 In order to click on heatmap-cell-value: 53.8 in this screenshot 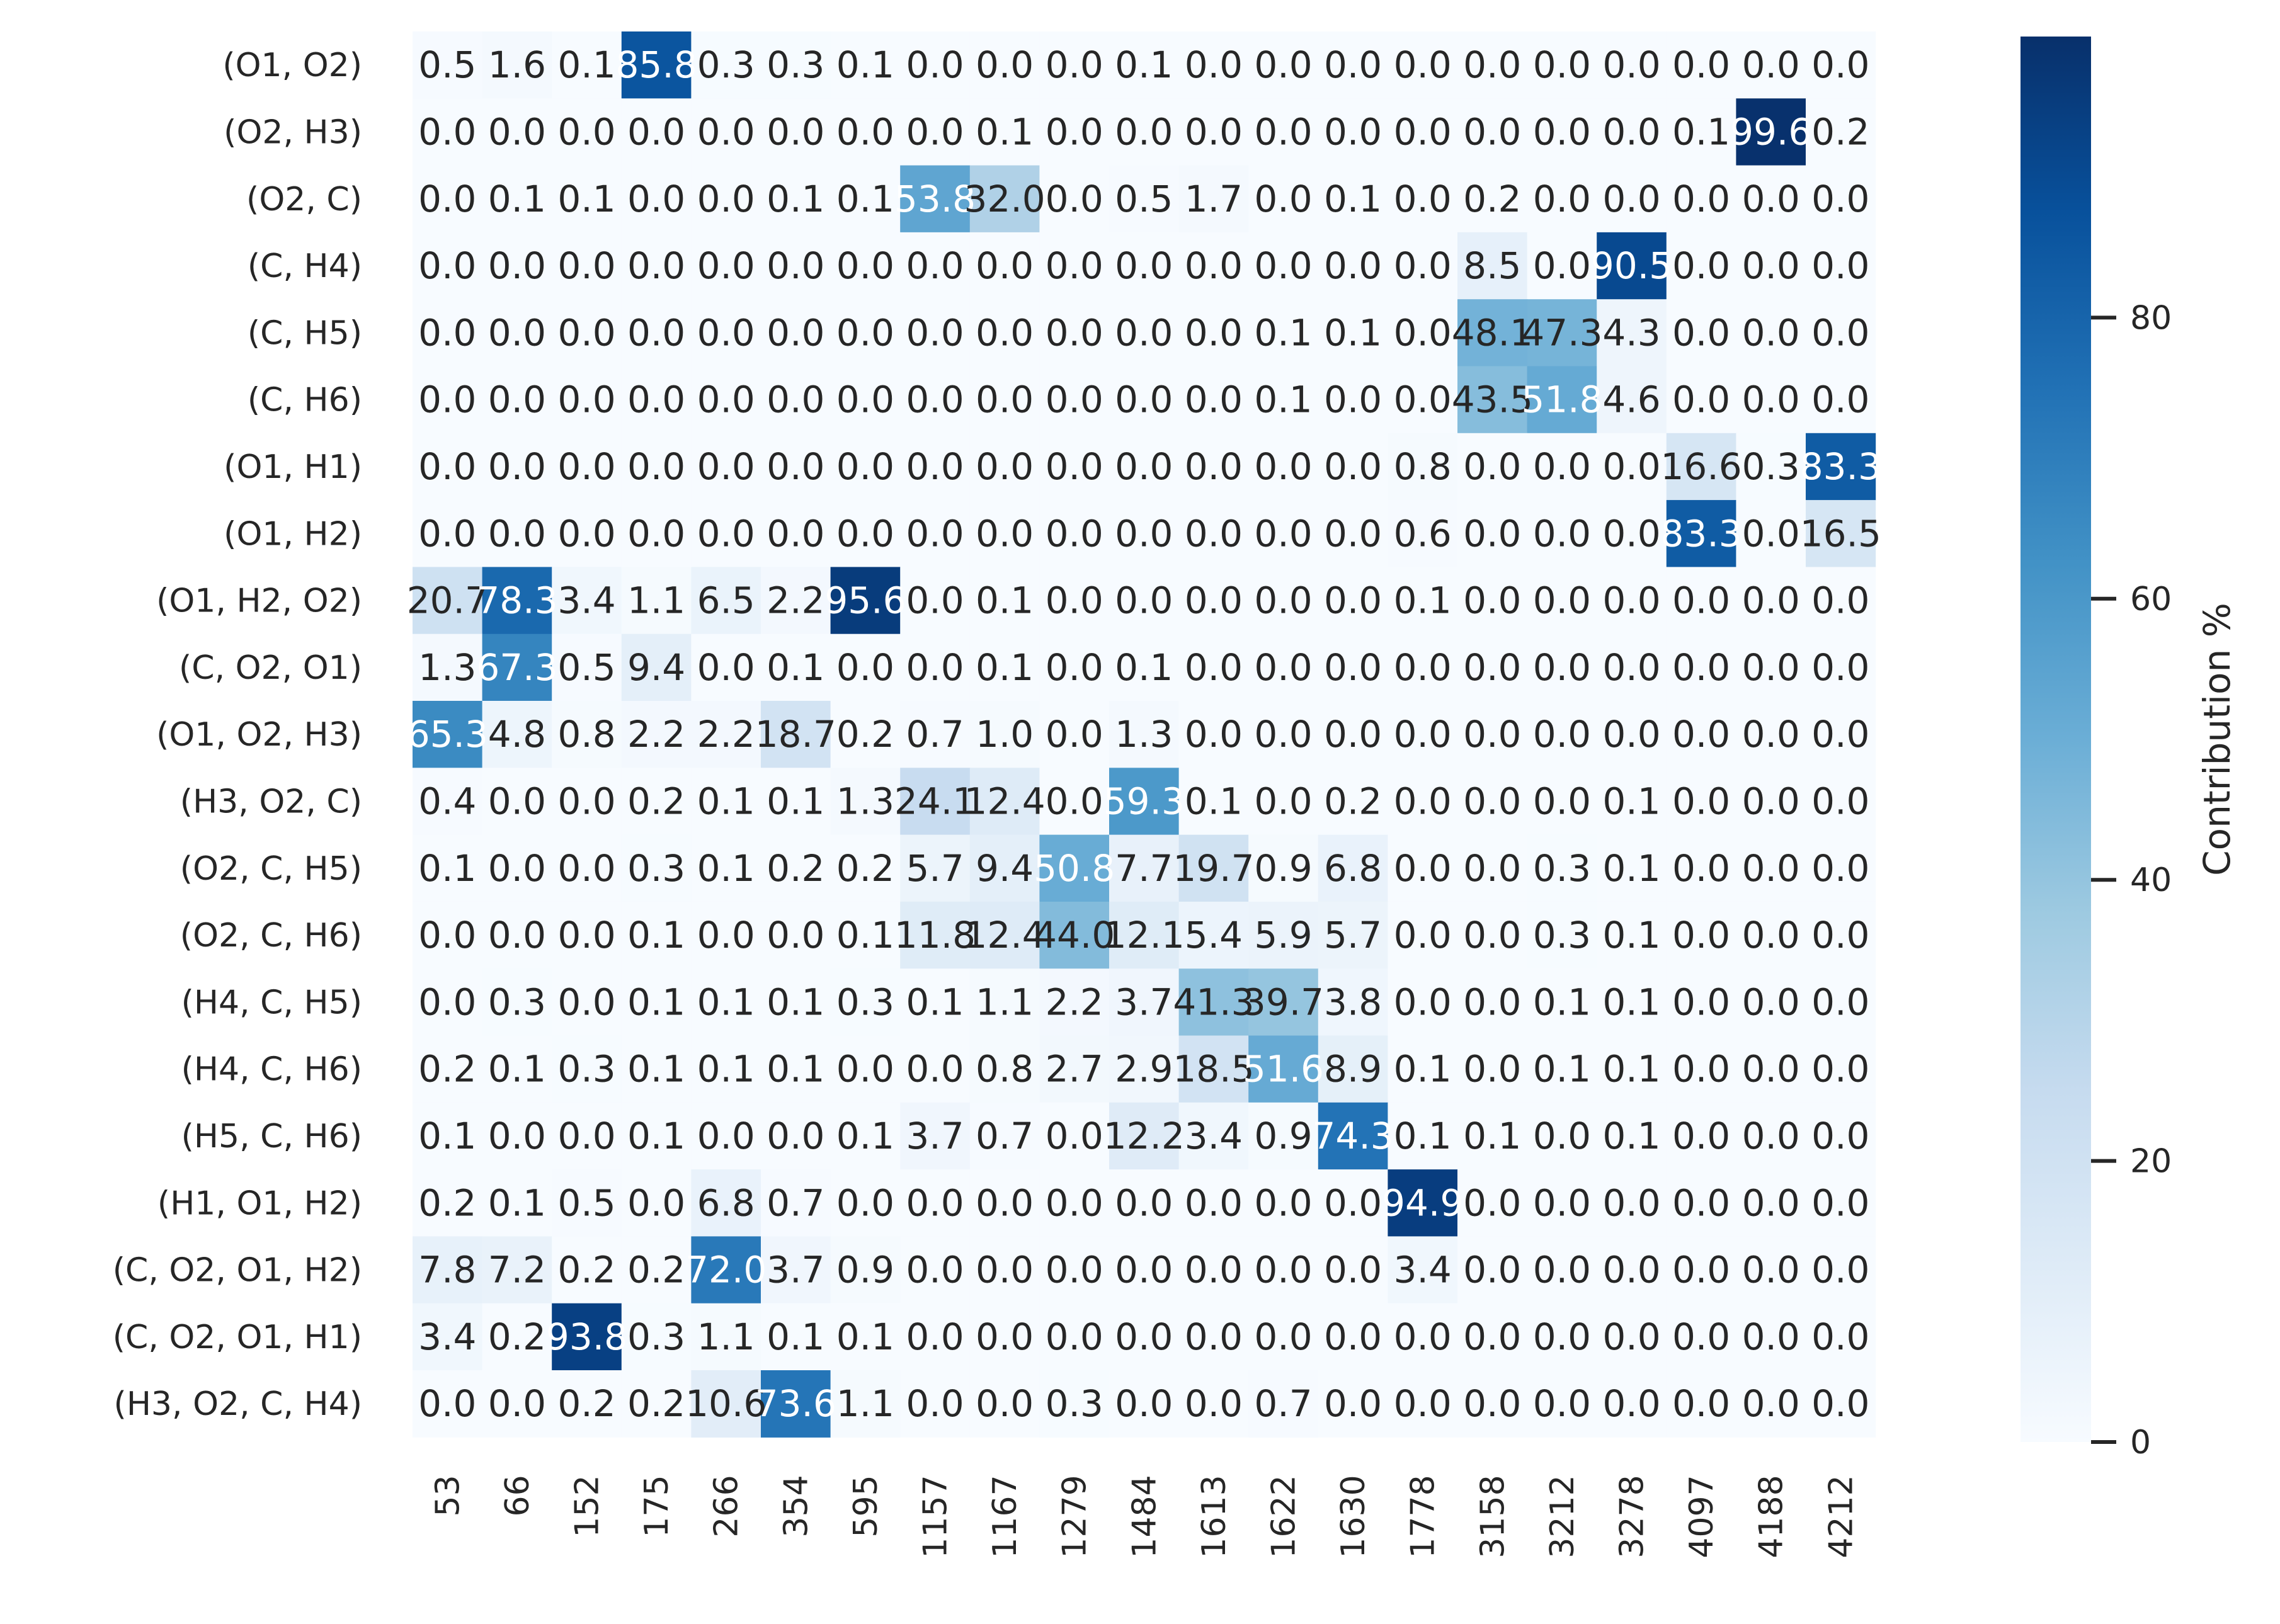, I will do `click(935, 199)`.